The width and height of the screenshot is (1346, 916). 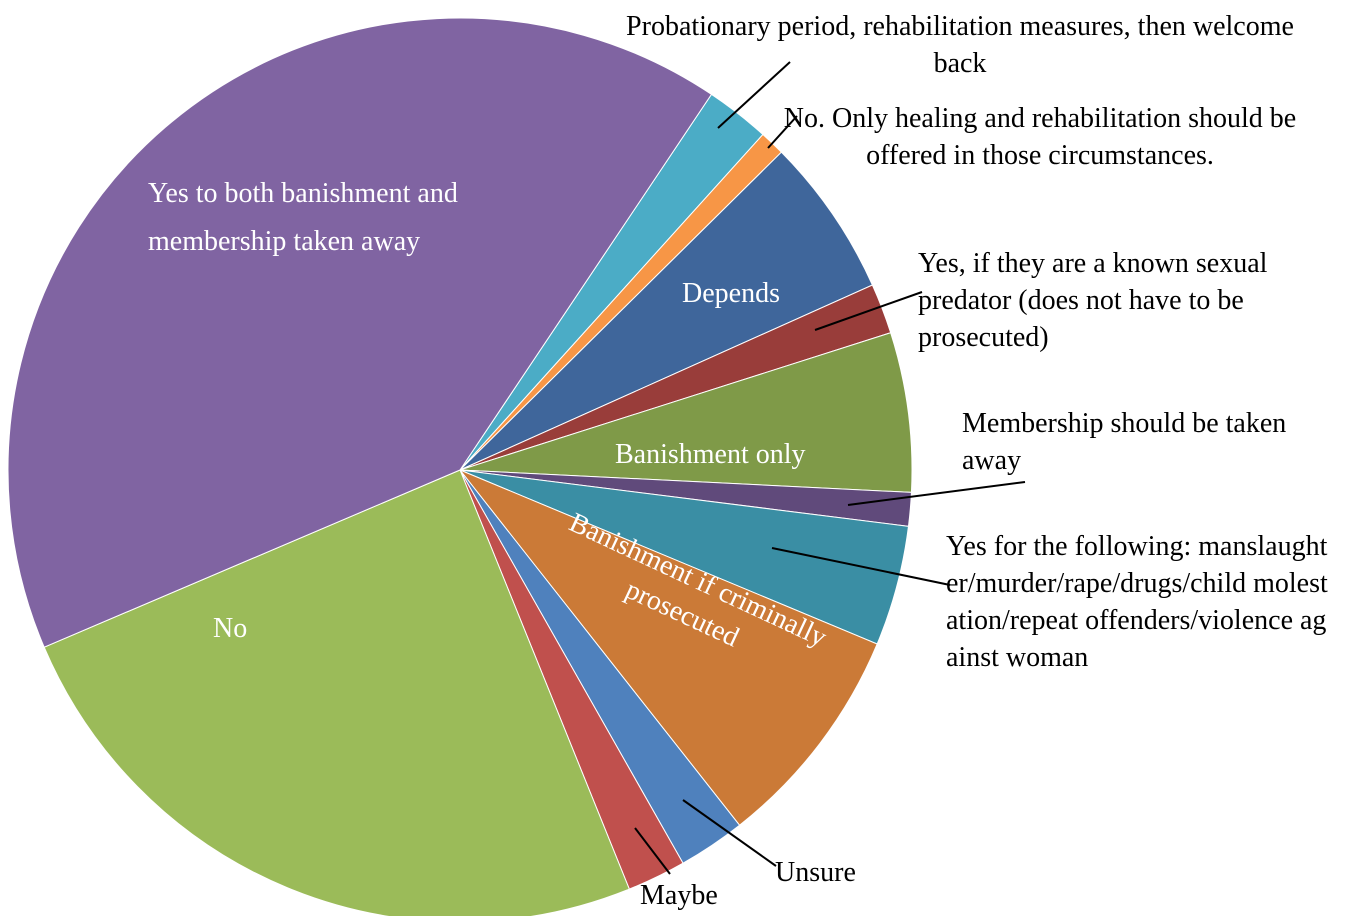 I want to click on slice-label: No, so click(x=230, y=628).